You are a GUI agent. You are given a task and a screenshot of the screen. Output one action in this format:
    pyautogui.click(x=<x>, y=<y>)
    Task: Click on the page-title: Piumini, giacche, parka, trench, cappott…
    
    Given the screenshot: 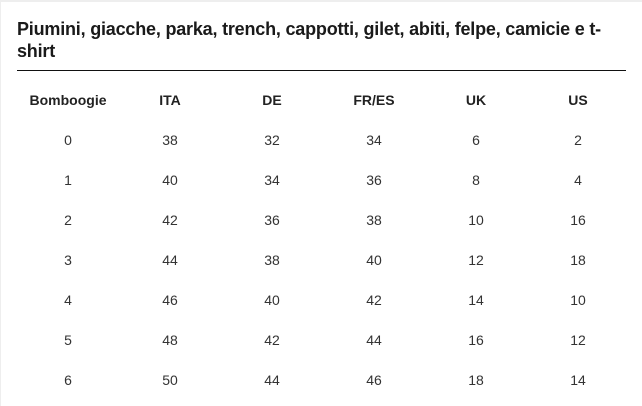 What is the action you would take?
    pyautogui.click(x=309, y=40)
    